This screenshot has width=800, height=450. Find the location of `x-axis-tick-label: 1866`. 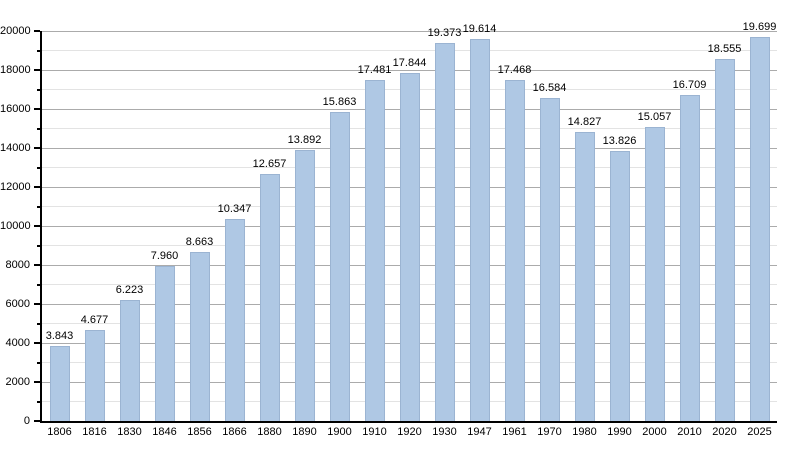

x-axis-tick-label: 1866 is located at coordinates (234, 432).